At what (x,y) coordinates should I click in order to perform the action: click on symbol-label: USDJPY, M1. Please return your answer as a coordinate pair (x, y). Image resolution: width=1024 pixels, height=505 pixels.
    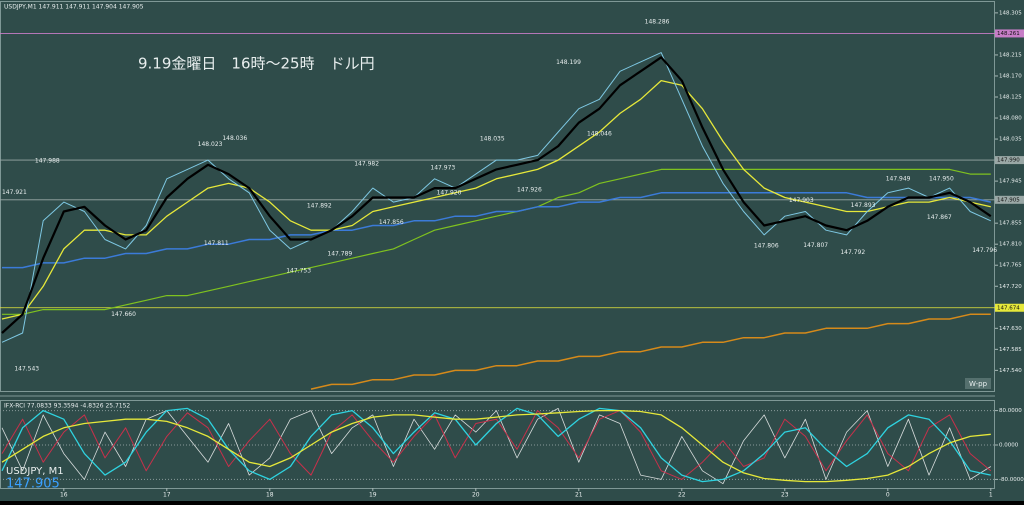
    Looking at the image, I should click on (35, 471).